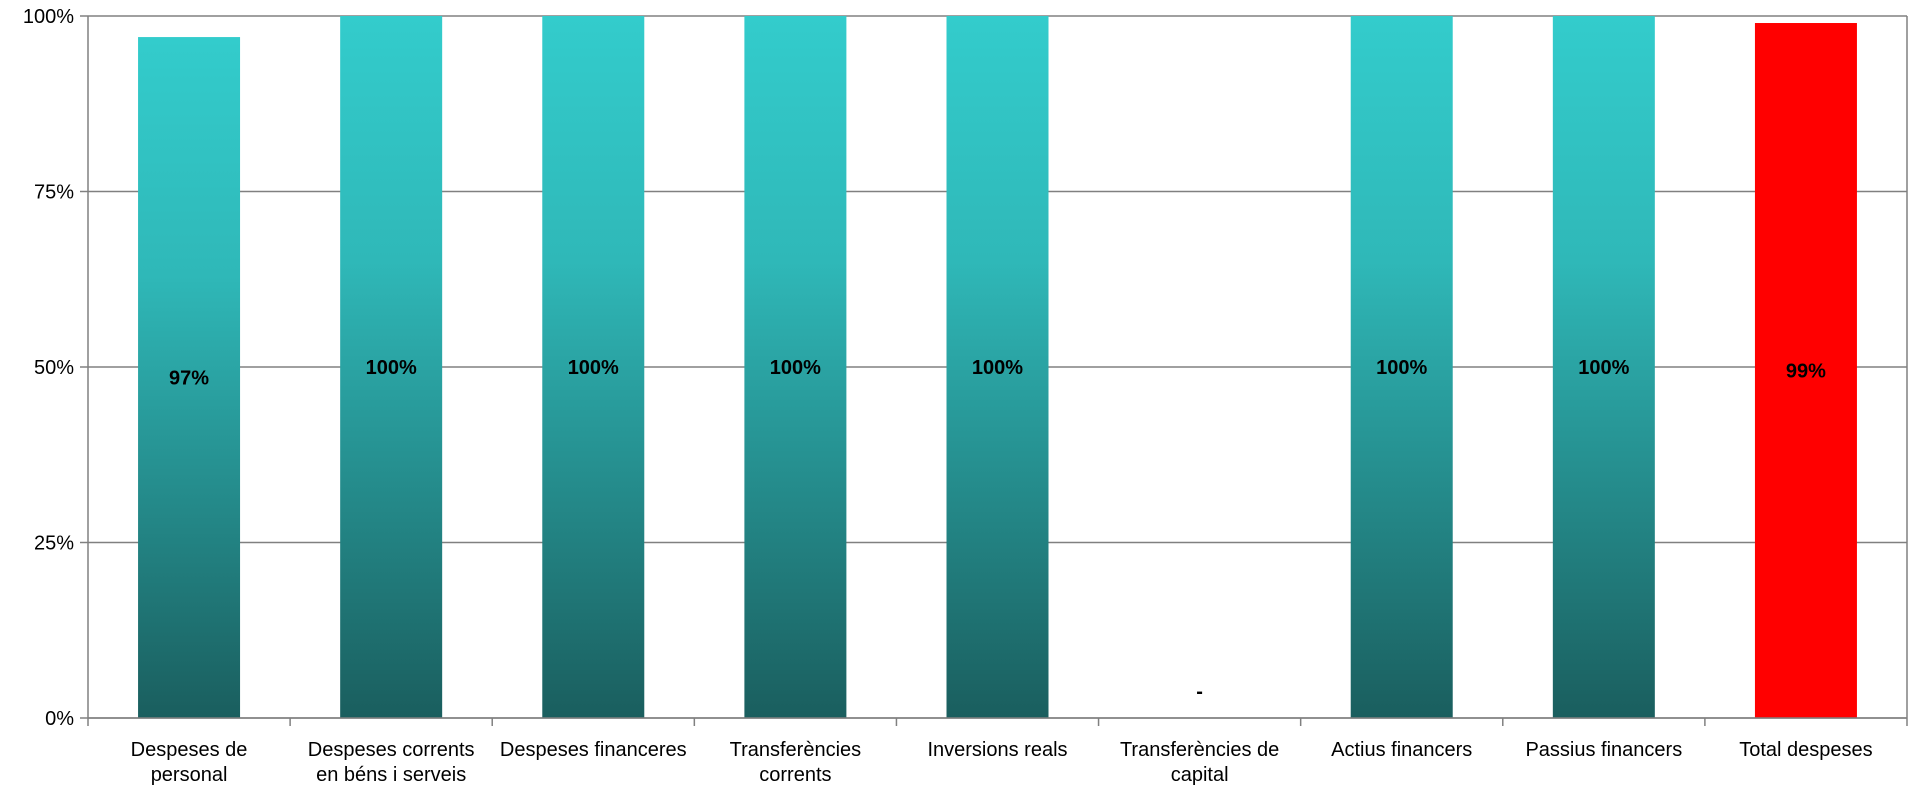 This screenshot has width=1911, height=792. I want to click on x-category-label-line: Actius financers, so click(1401, 750).